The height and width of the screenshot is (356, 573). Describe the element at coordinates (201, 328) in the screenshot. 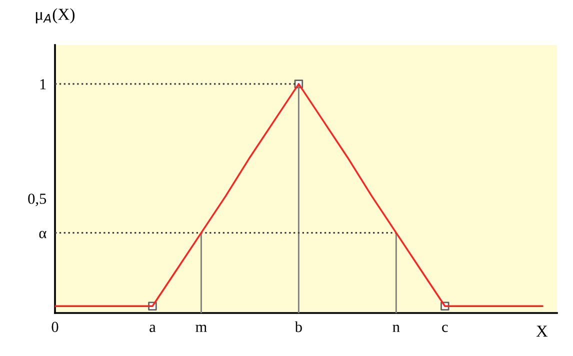

I see `x-tick-label: m` at that location.